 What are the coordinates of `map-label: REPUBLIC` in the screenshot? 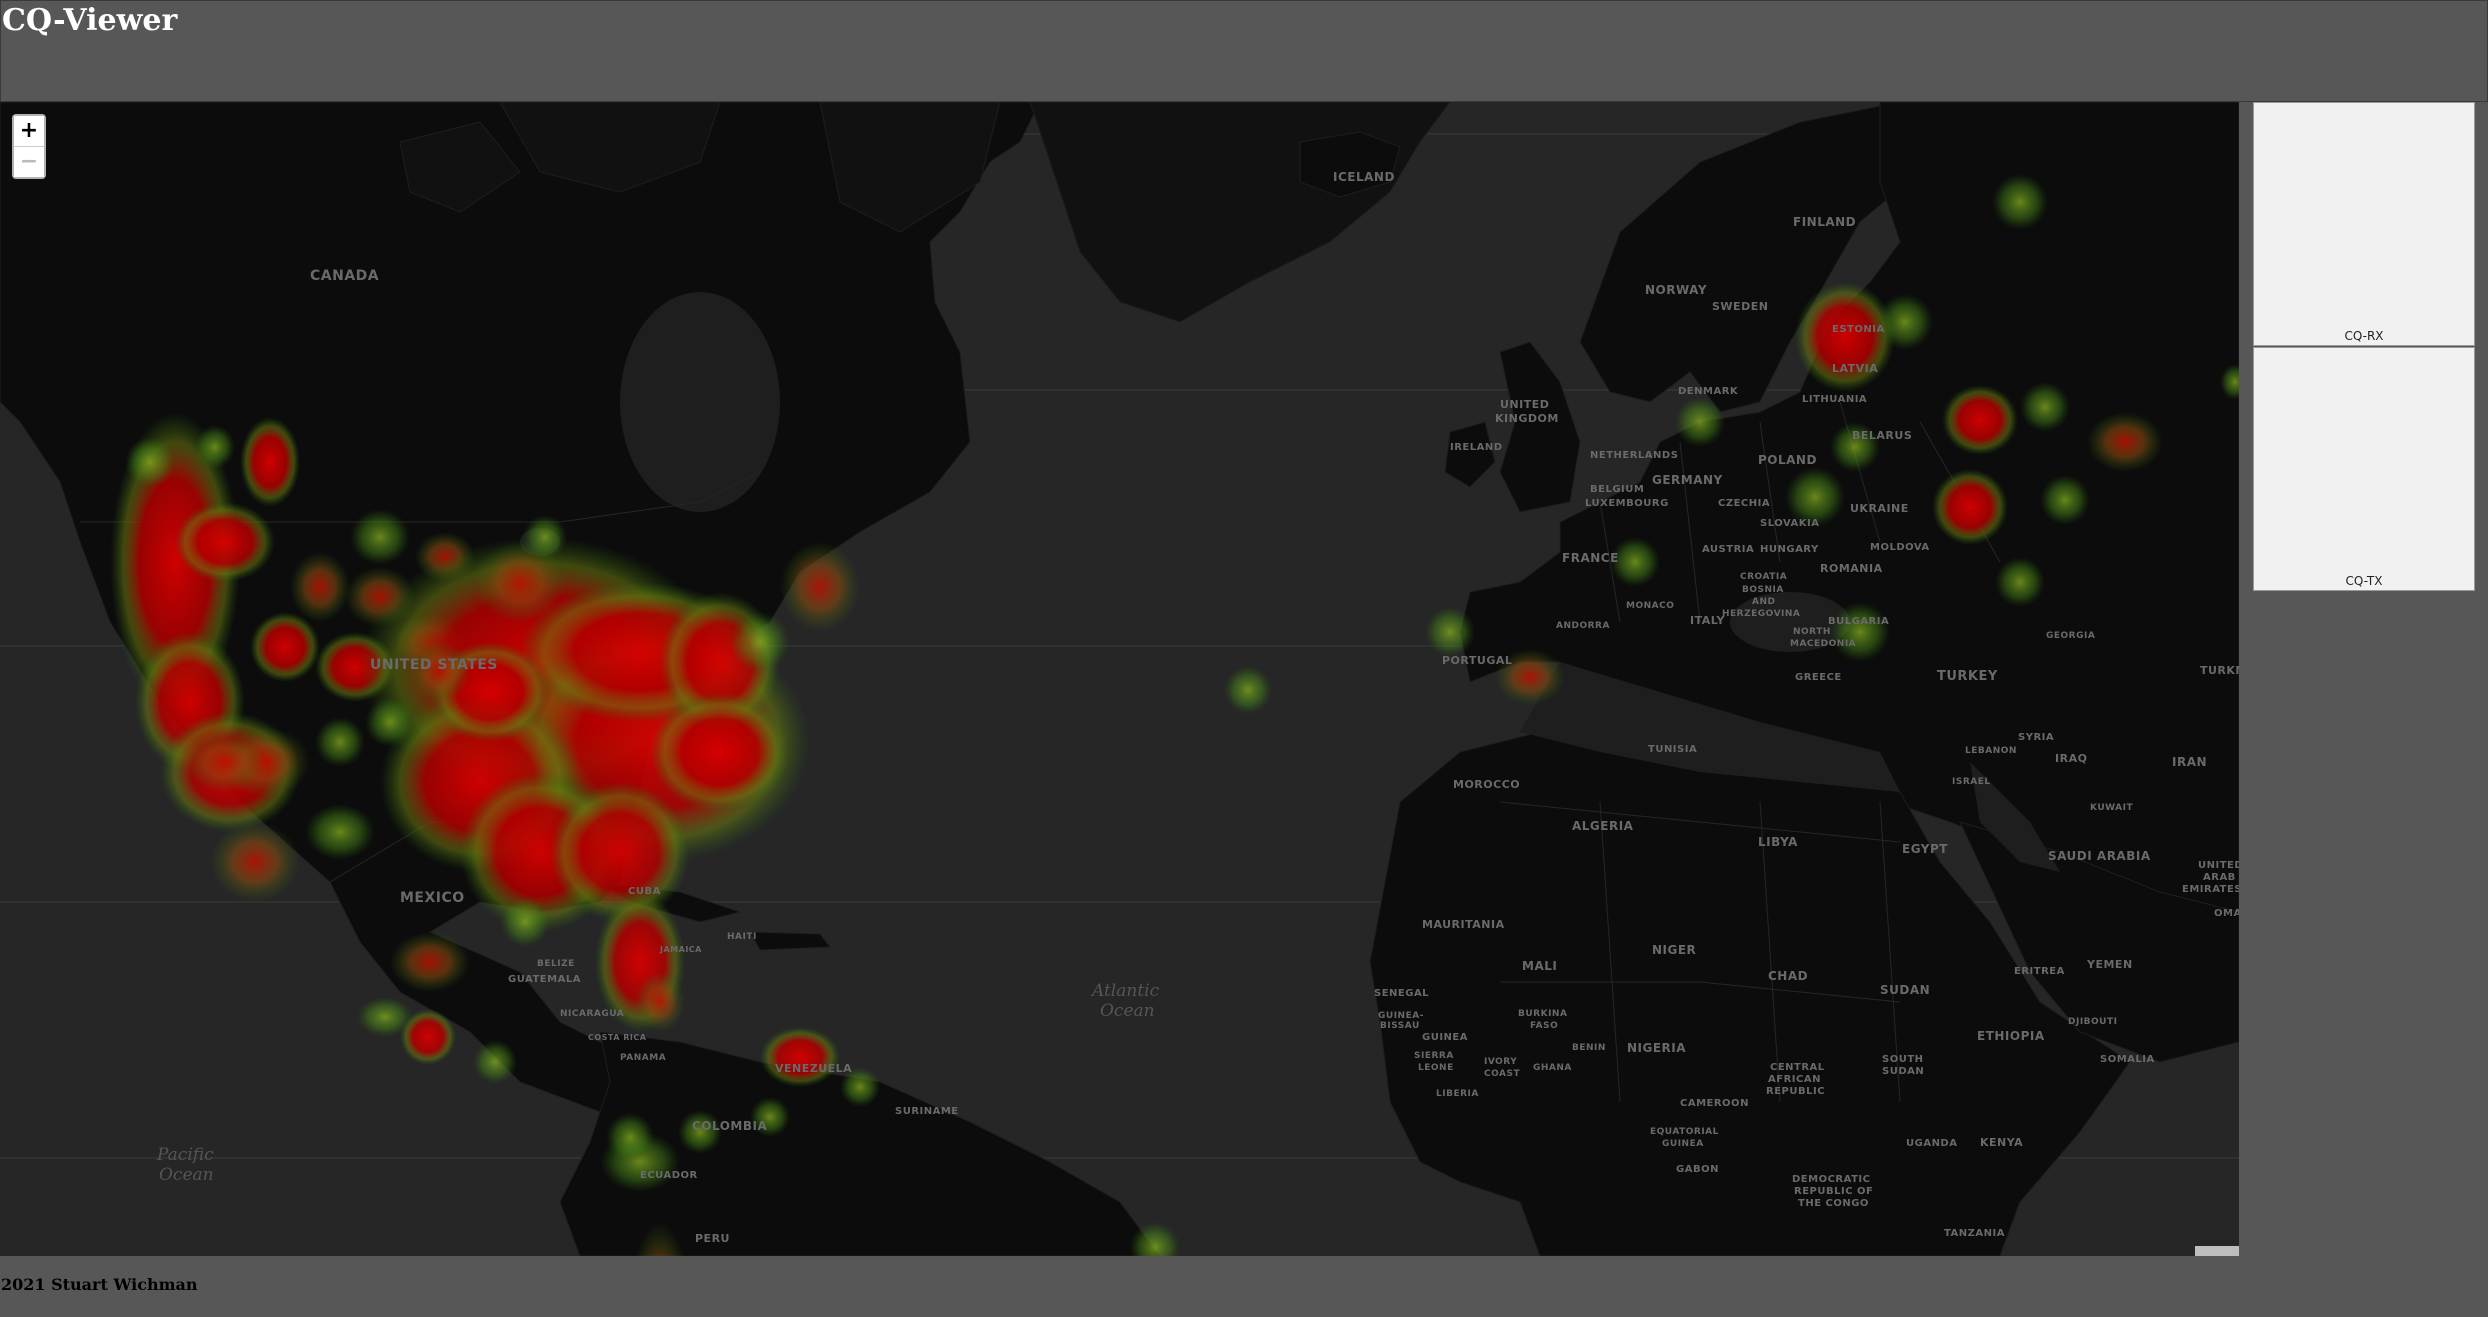 It's located at (1795, 1091).